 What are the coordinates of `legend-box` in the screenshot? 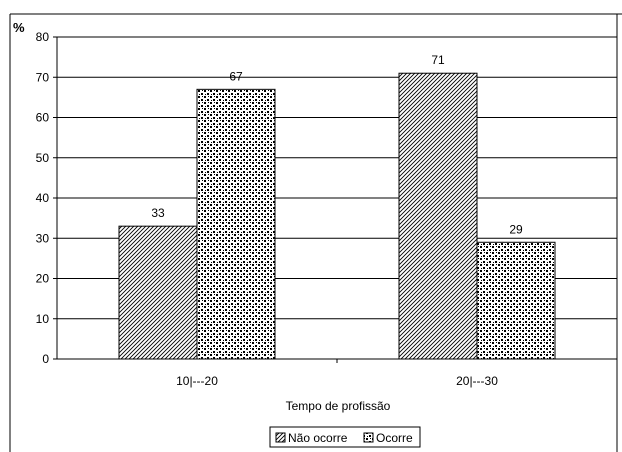 It's located at (345, 437).